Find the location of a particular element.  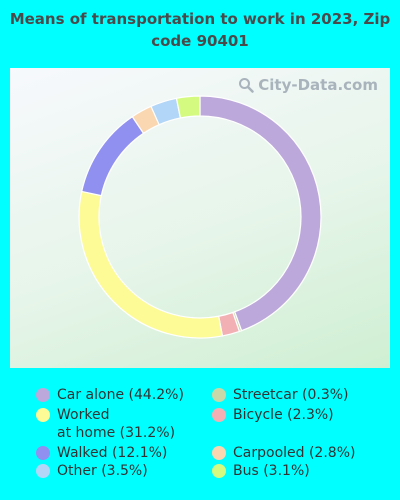

slice-walked is located at coordinates (113, 156).